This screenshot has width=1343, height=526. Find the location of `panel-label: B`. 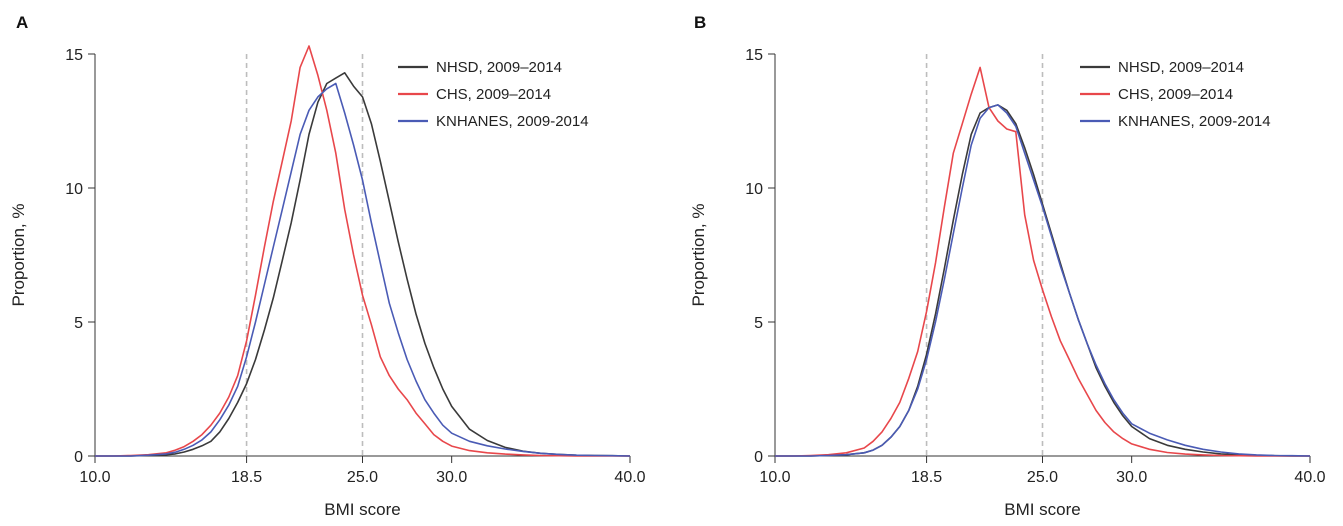

panel-label: B is located at coordinates (700, 22).